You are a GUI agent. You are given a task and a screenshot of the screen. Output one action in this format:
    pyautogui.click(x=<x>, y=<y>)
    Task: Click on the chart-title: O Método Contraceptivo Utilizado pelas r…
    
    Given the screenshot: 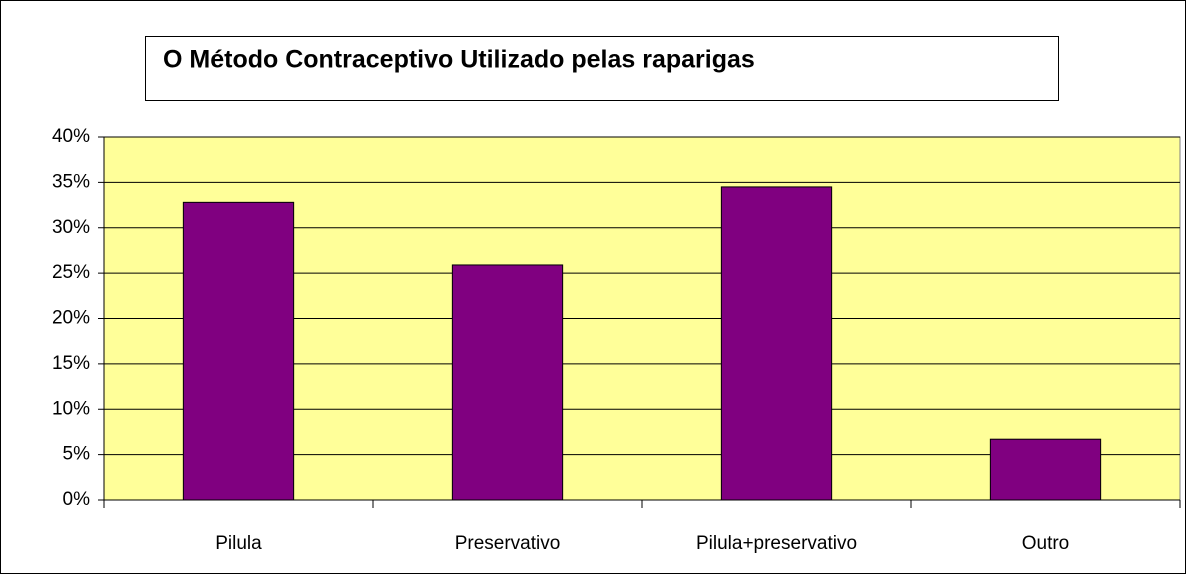 What is the action you would take?
    pyautogui.click(x=459, y=60)
    